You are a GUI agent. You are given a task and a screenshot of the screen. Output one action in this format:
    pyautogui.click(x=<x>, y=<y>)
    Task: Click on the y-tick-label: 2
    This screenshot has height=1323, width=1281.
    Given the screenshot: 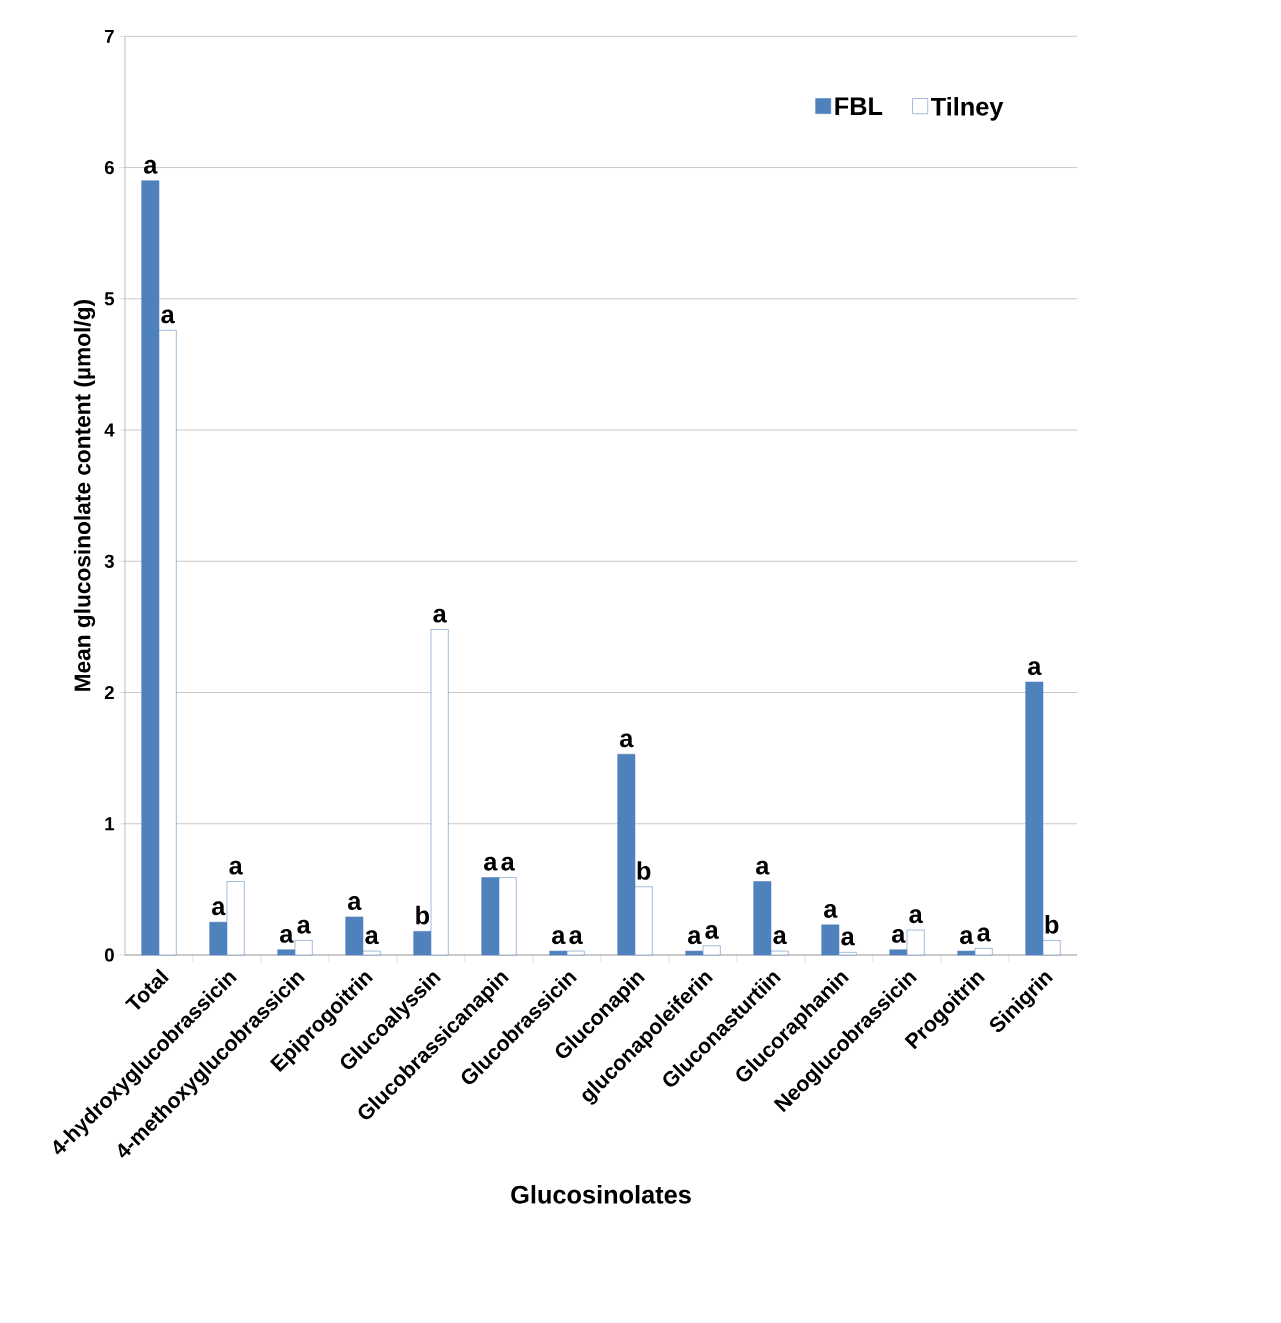 What is the action you would take?
    pyautogui.click(x=109, y=692)
    